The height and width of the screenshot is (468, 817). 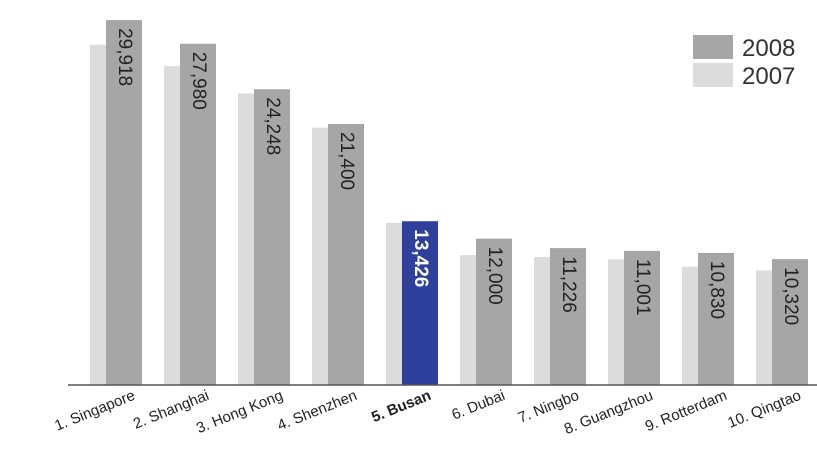 What do you see at coordinates (94, 411) in the screenshot?
I see `category-label: 1. Singapore` at bounding box center [94, 411].